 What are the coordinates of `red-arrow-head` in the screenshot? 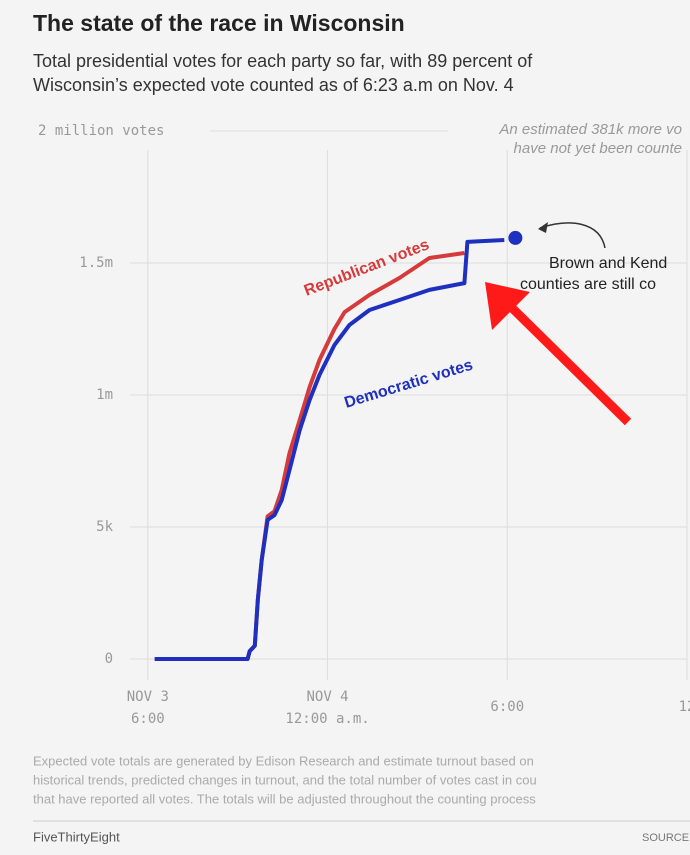 It's located at (507, 306).